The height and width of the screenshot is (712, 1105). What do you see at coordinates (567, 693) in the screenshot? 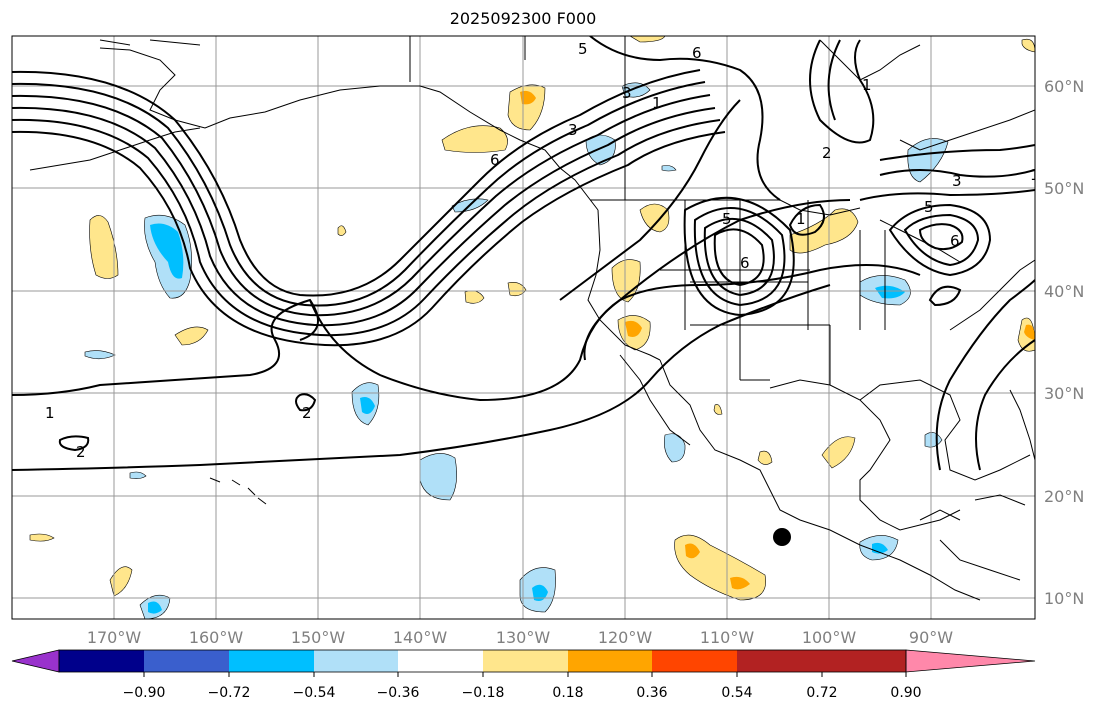
I see `colorbar-tick-label: 0.18` at bounding box center [567, 693].